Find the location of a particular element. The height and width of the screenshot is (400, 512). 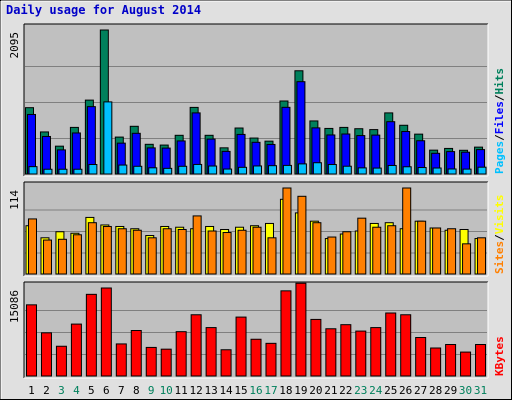

legend-entry: KBytes is located at coordinates (499, 356).